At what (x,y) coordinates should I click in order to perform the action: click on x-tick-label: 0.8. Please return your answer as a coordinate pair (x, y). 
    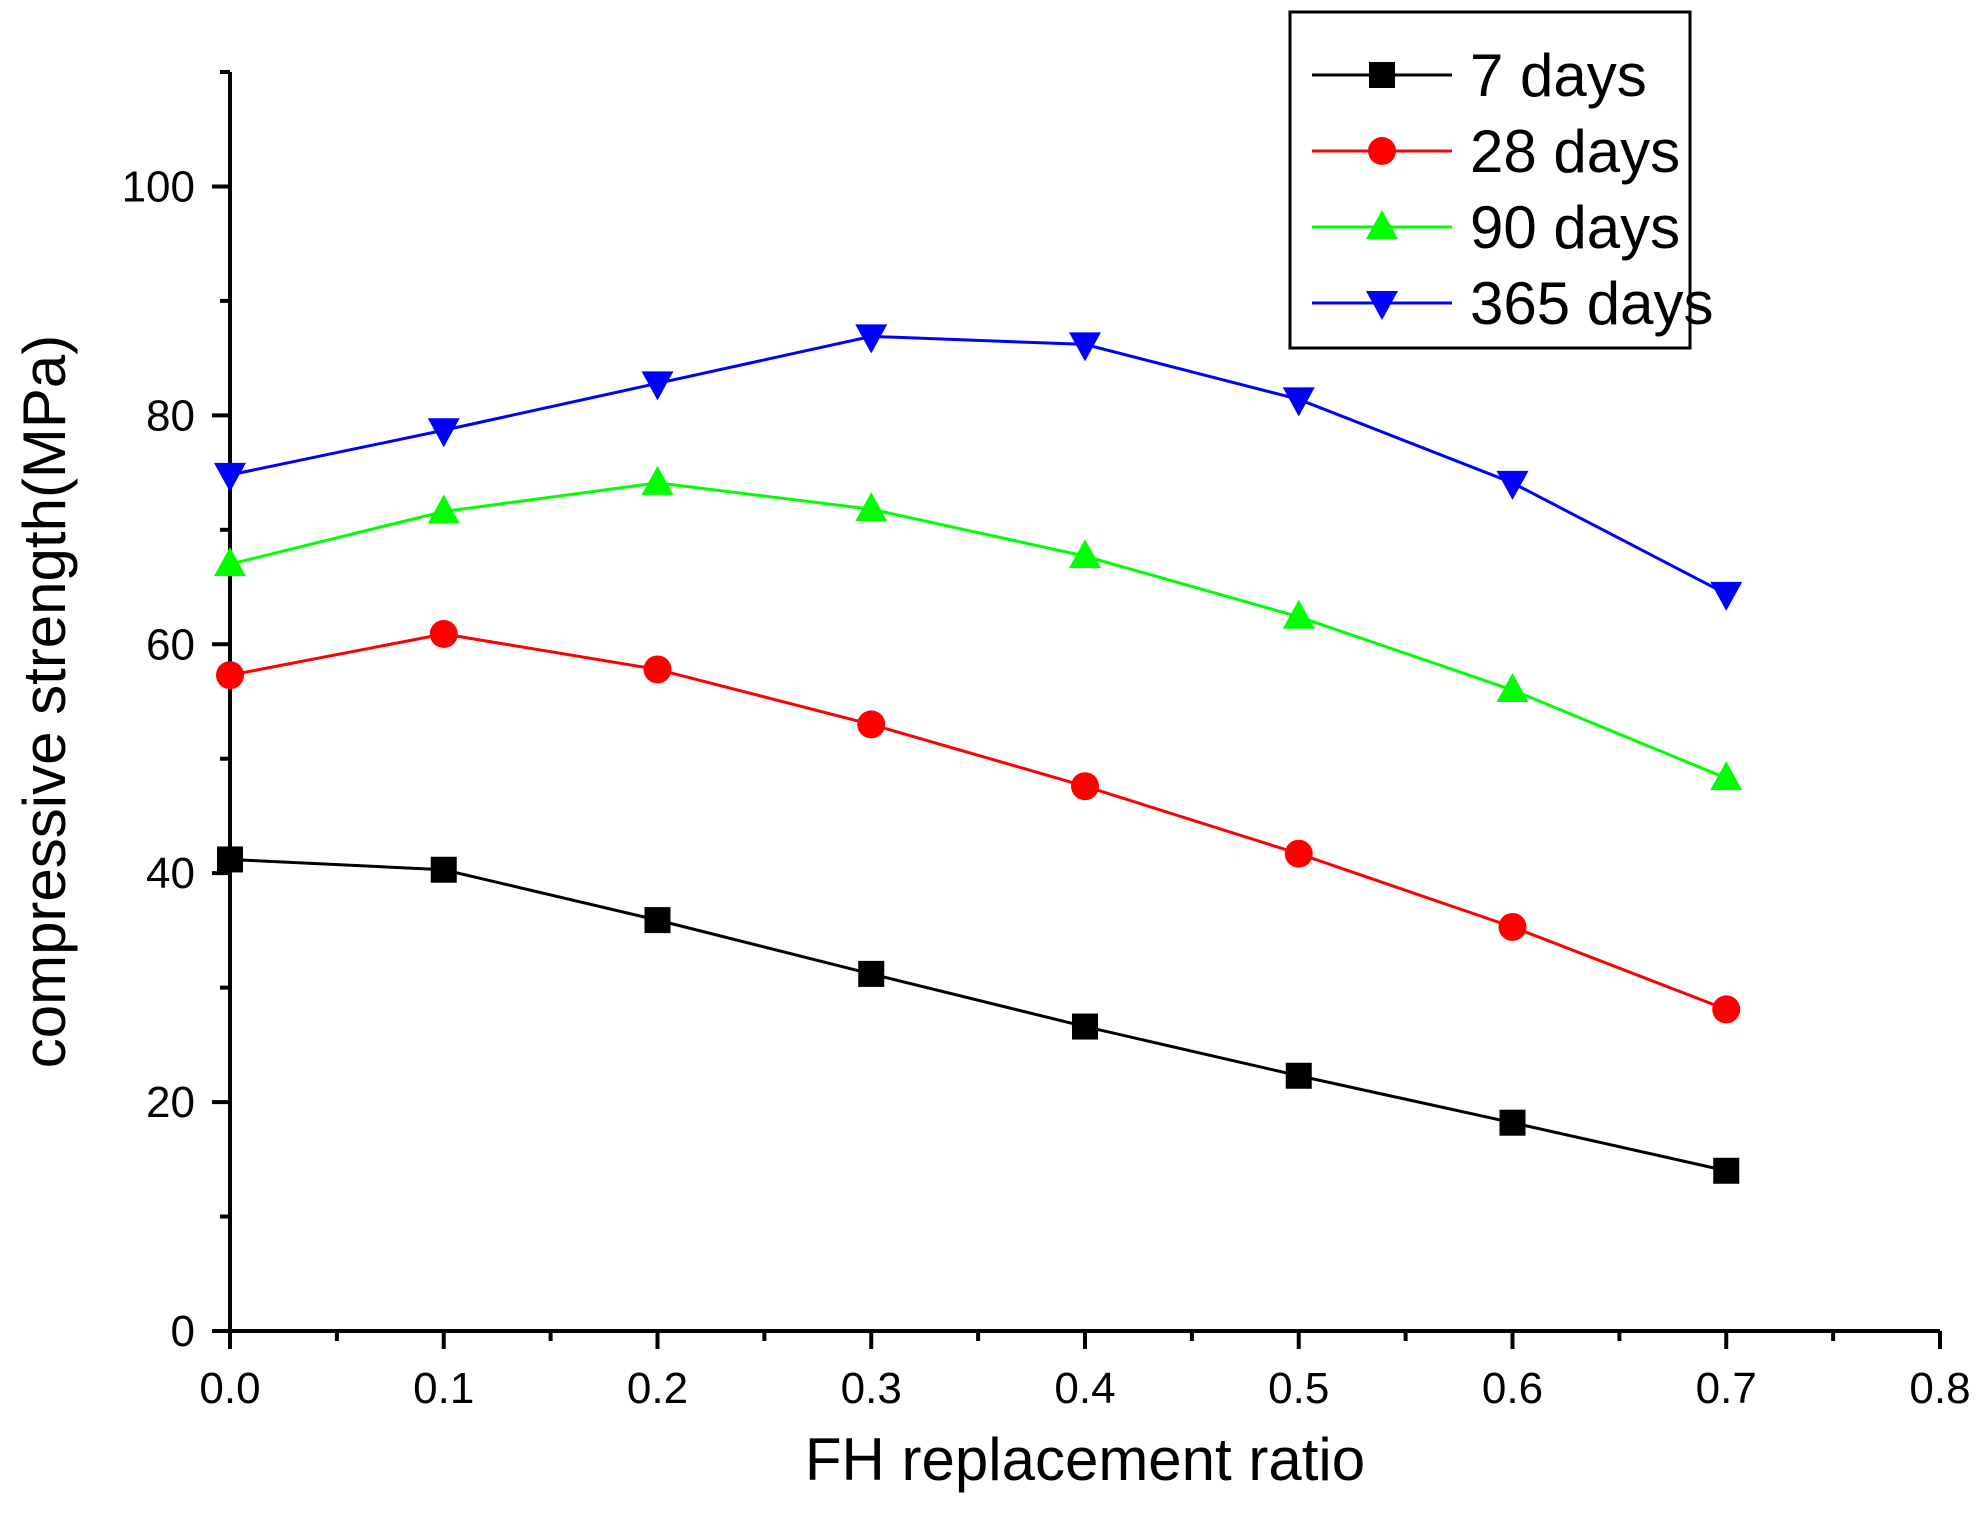
    Looking at the image, I should click on (1939, 1388).